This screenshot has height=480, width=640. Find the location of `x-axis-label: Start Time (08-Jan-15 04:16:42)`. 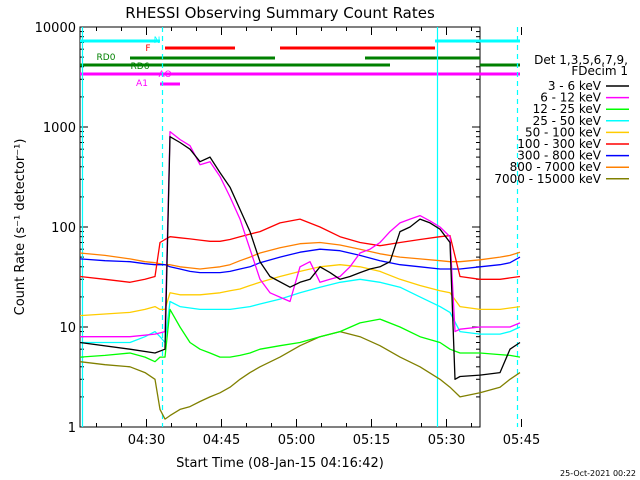

x-axis-label: Start Time (08-Jan-15 04:16:42) is located at coordinates (280, 463).